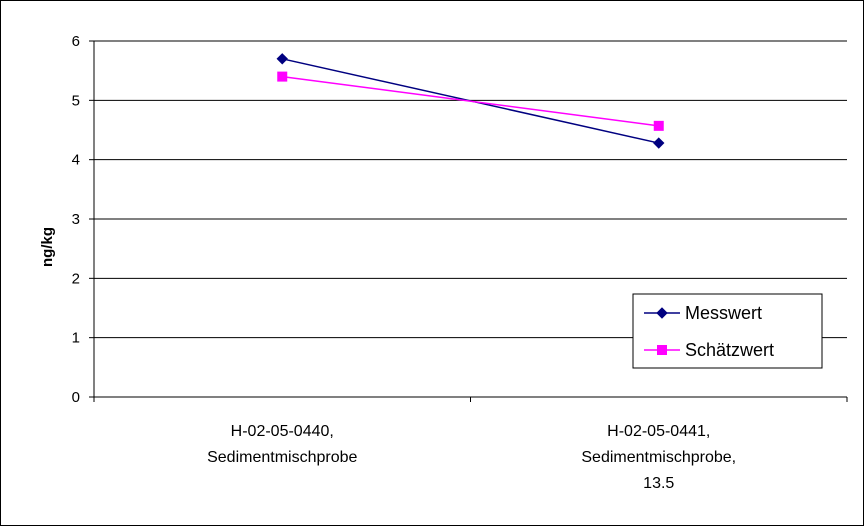  What do you see at coordinates (658, 483) in the screenshot?
I see `x-tick-label: 13.5` at bounding box center [658, 483].